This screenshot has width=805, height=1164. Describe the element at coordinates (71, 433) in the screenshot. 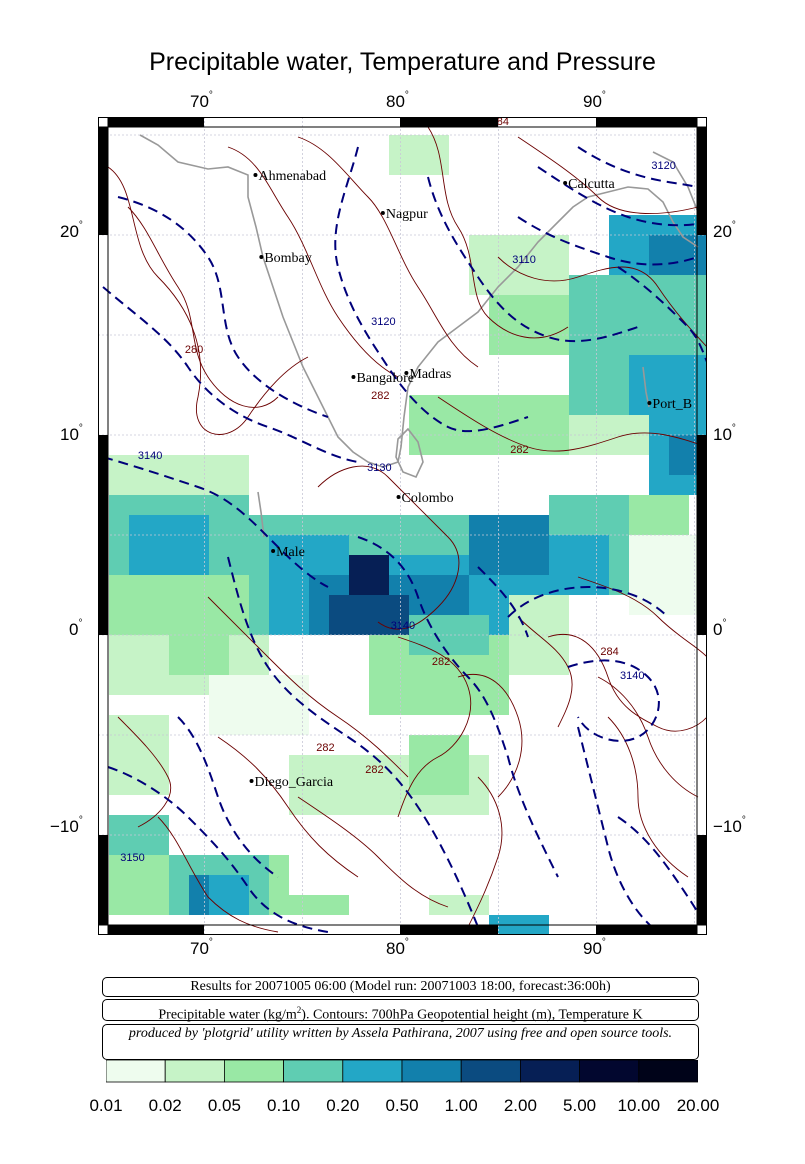

I see `lat-tick-left-10: 10°` at that location.